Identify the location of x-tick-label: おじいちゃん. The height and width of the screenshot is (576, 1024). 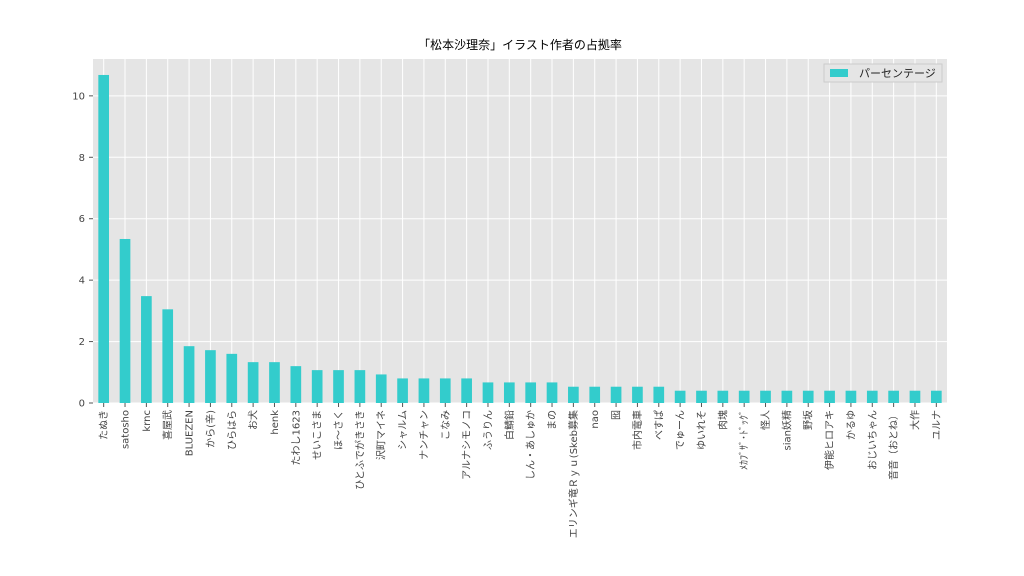
(873, 440).